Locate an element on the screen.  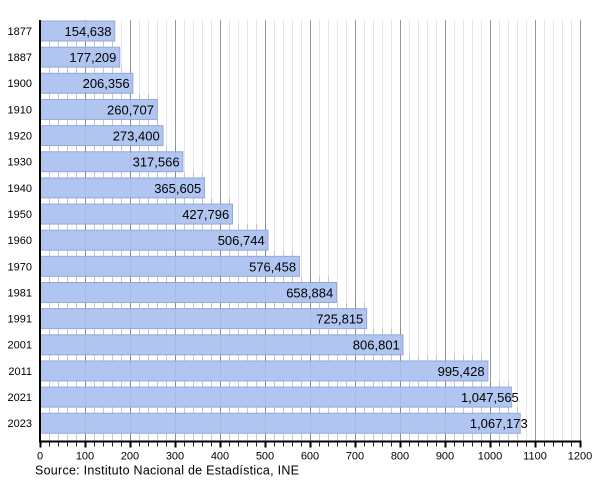
svg-text: 200 is located at coordinates (130, 457).